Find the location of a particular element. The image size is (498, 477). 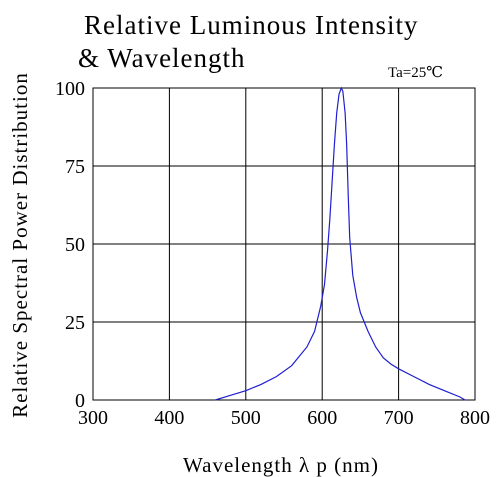

chart-title: Relative Luminous Intensity is located at coordinates (251, 25).